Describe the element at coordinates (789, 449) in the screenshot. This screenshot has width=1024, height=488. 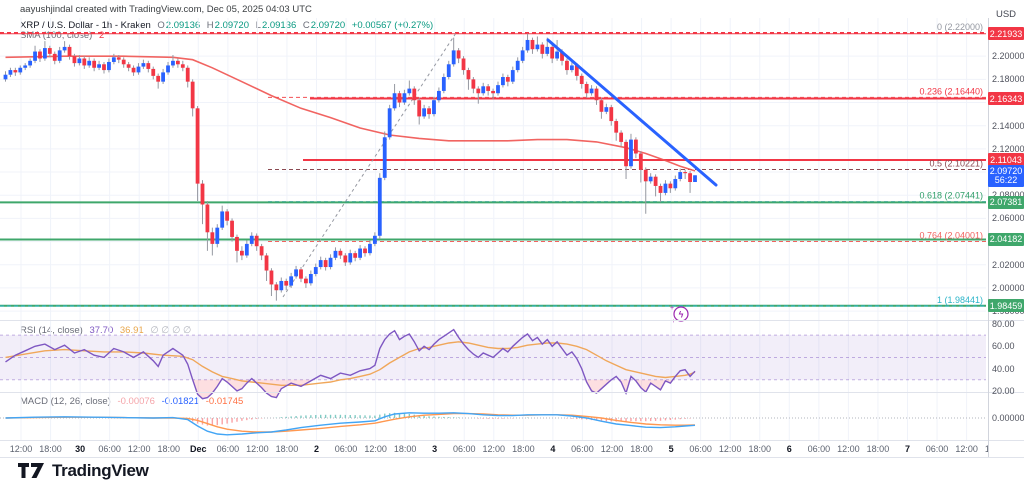
I see `date-label: 6` at that location.